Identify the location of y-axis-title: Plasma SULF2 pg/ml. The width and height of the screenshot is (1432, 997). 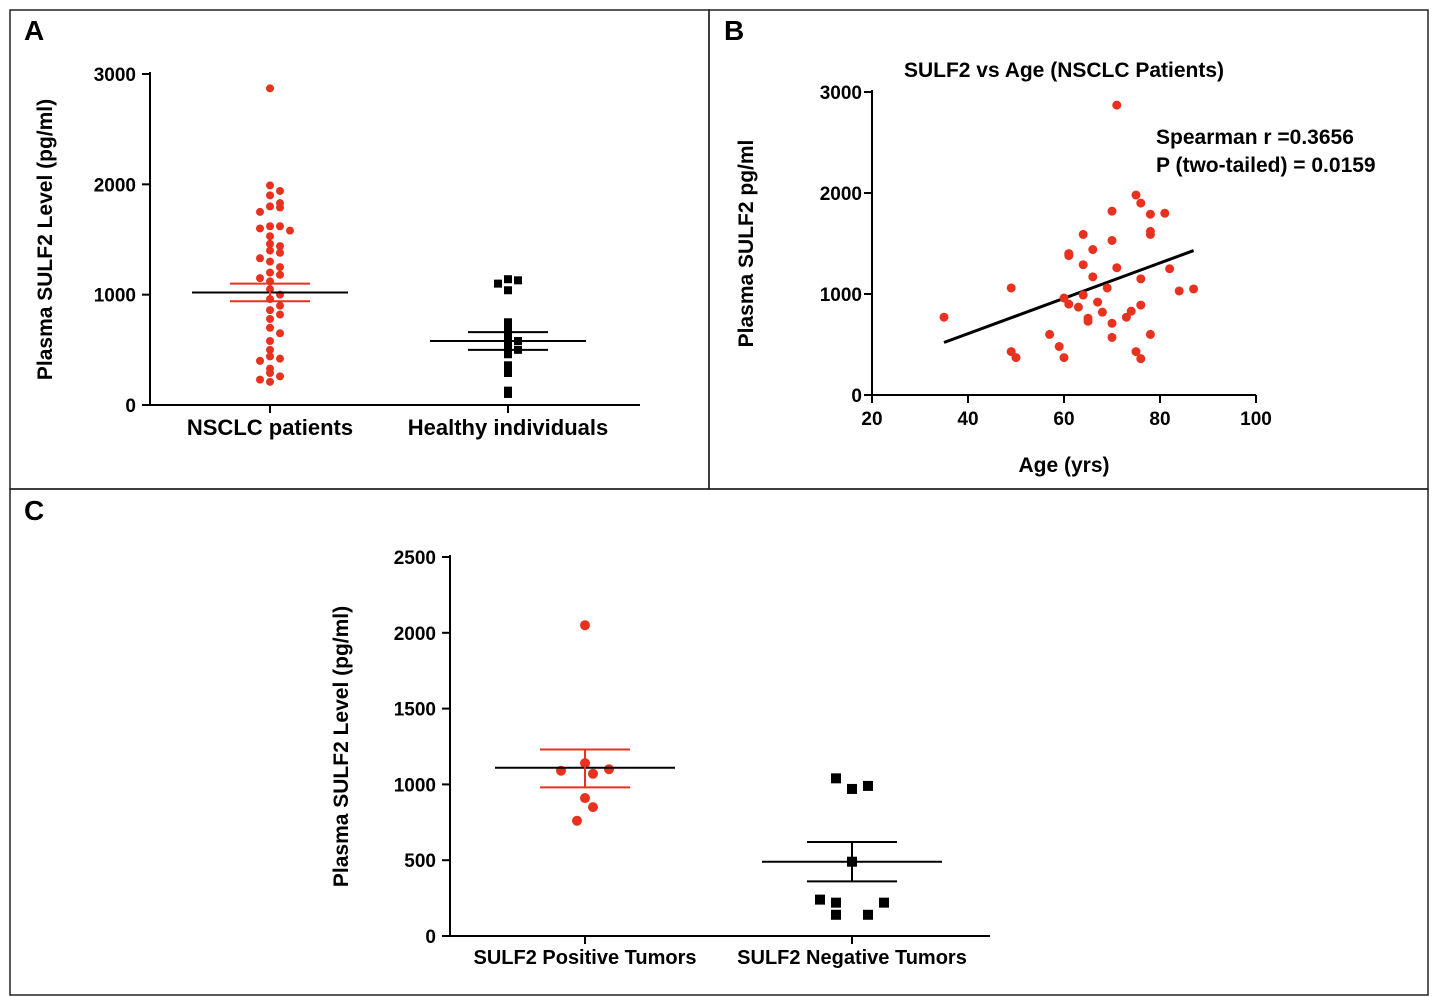
(746, 244).